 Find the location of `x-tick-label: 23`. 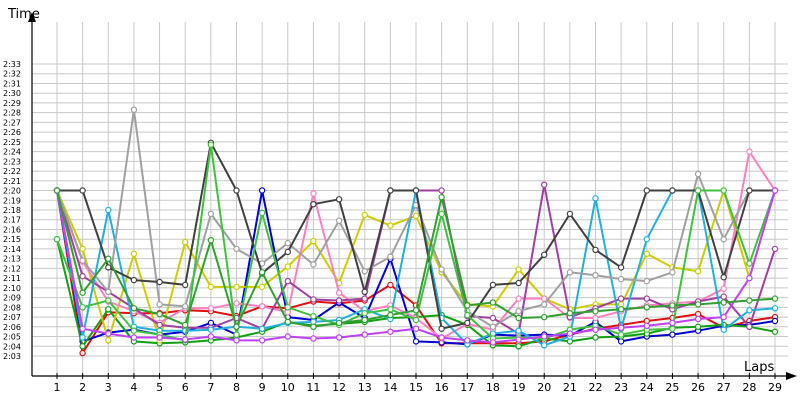

x-tick-label: 23 is located at coordinates (621, 387).